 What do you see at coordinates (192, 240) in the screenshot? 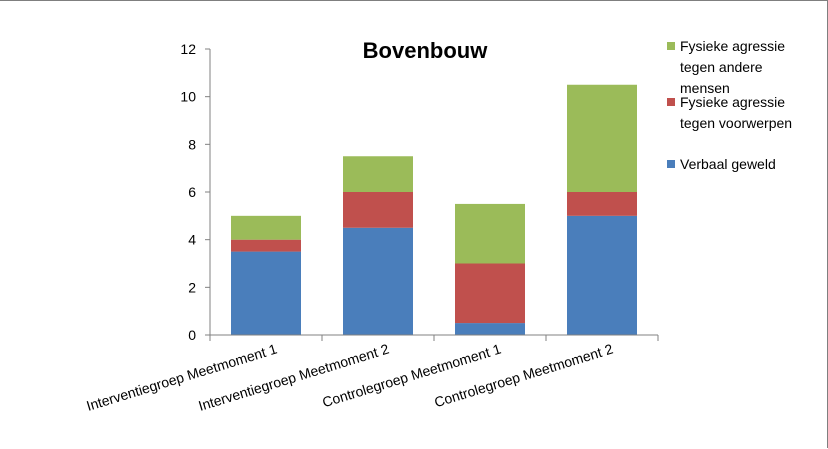
I see `y-tick-label: 4` at bounding box center [192, 240].